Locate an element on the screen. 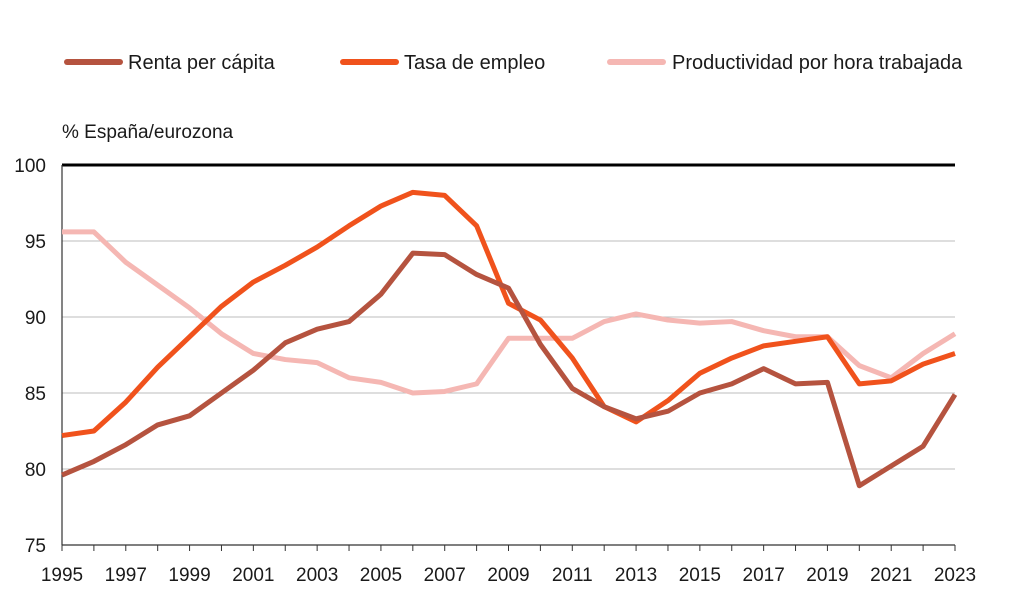  y-tick-label: 75 is located at coordinates (35, 546).